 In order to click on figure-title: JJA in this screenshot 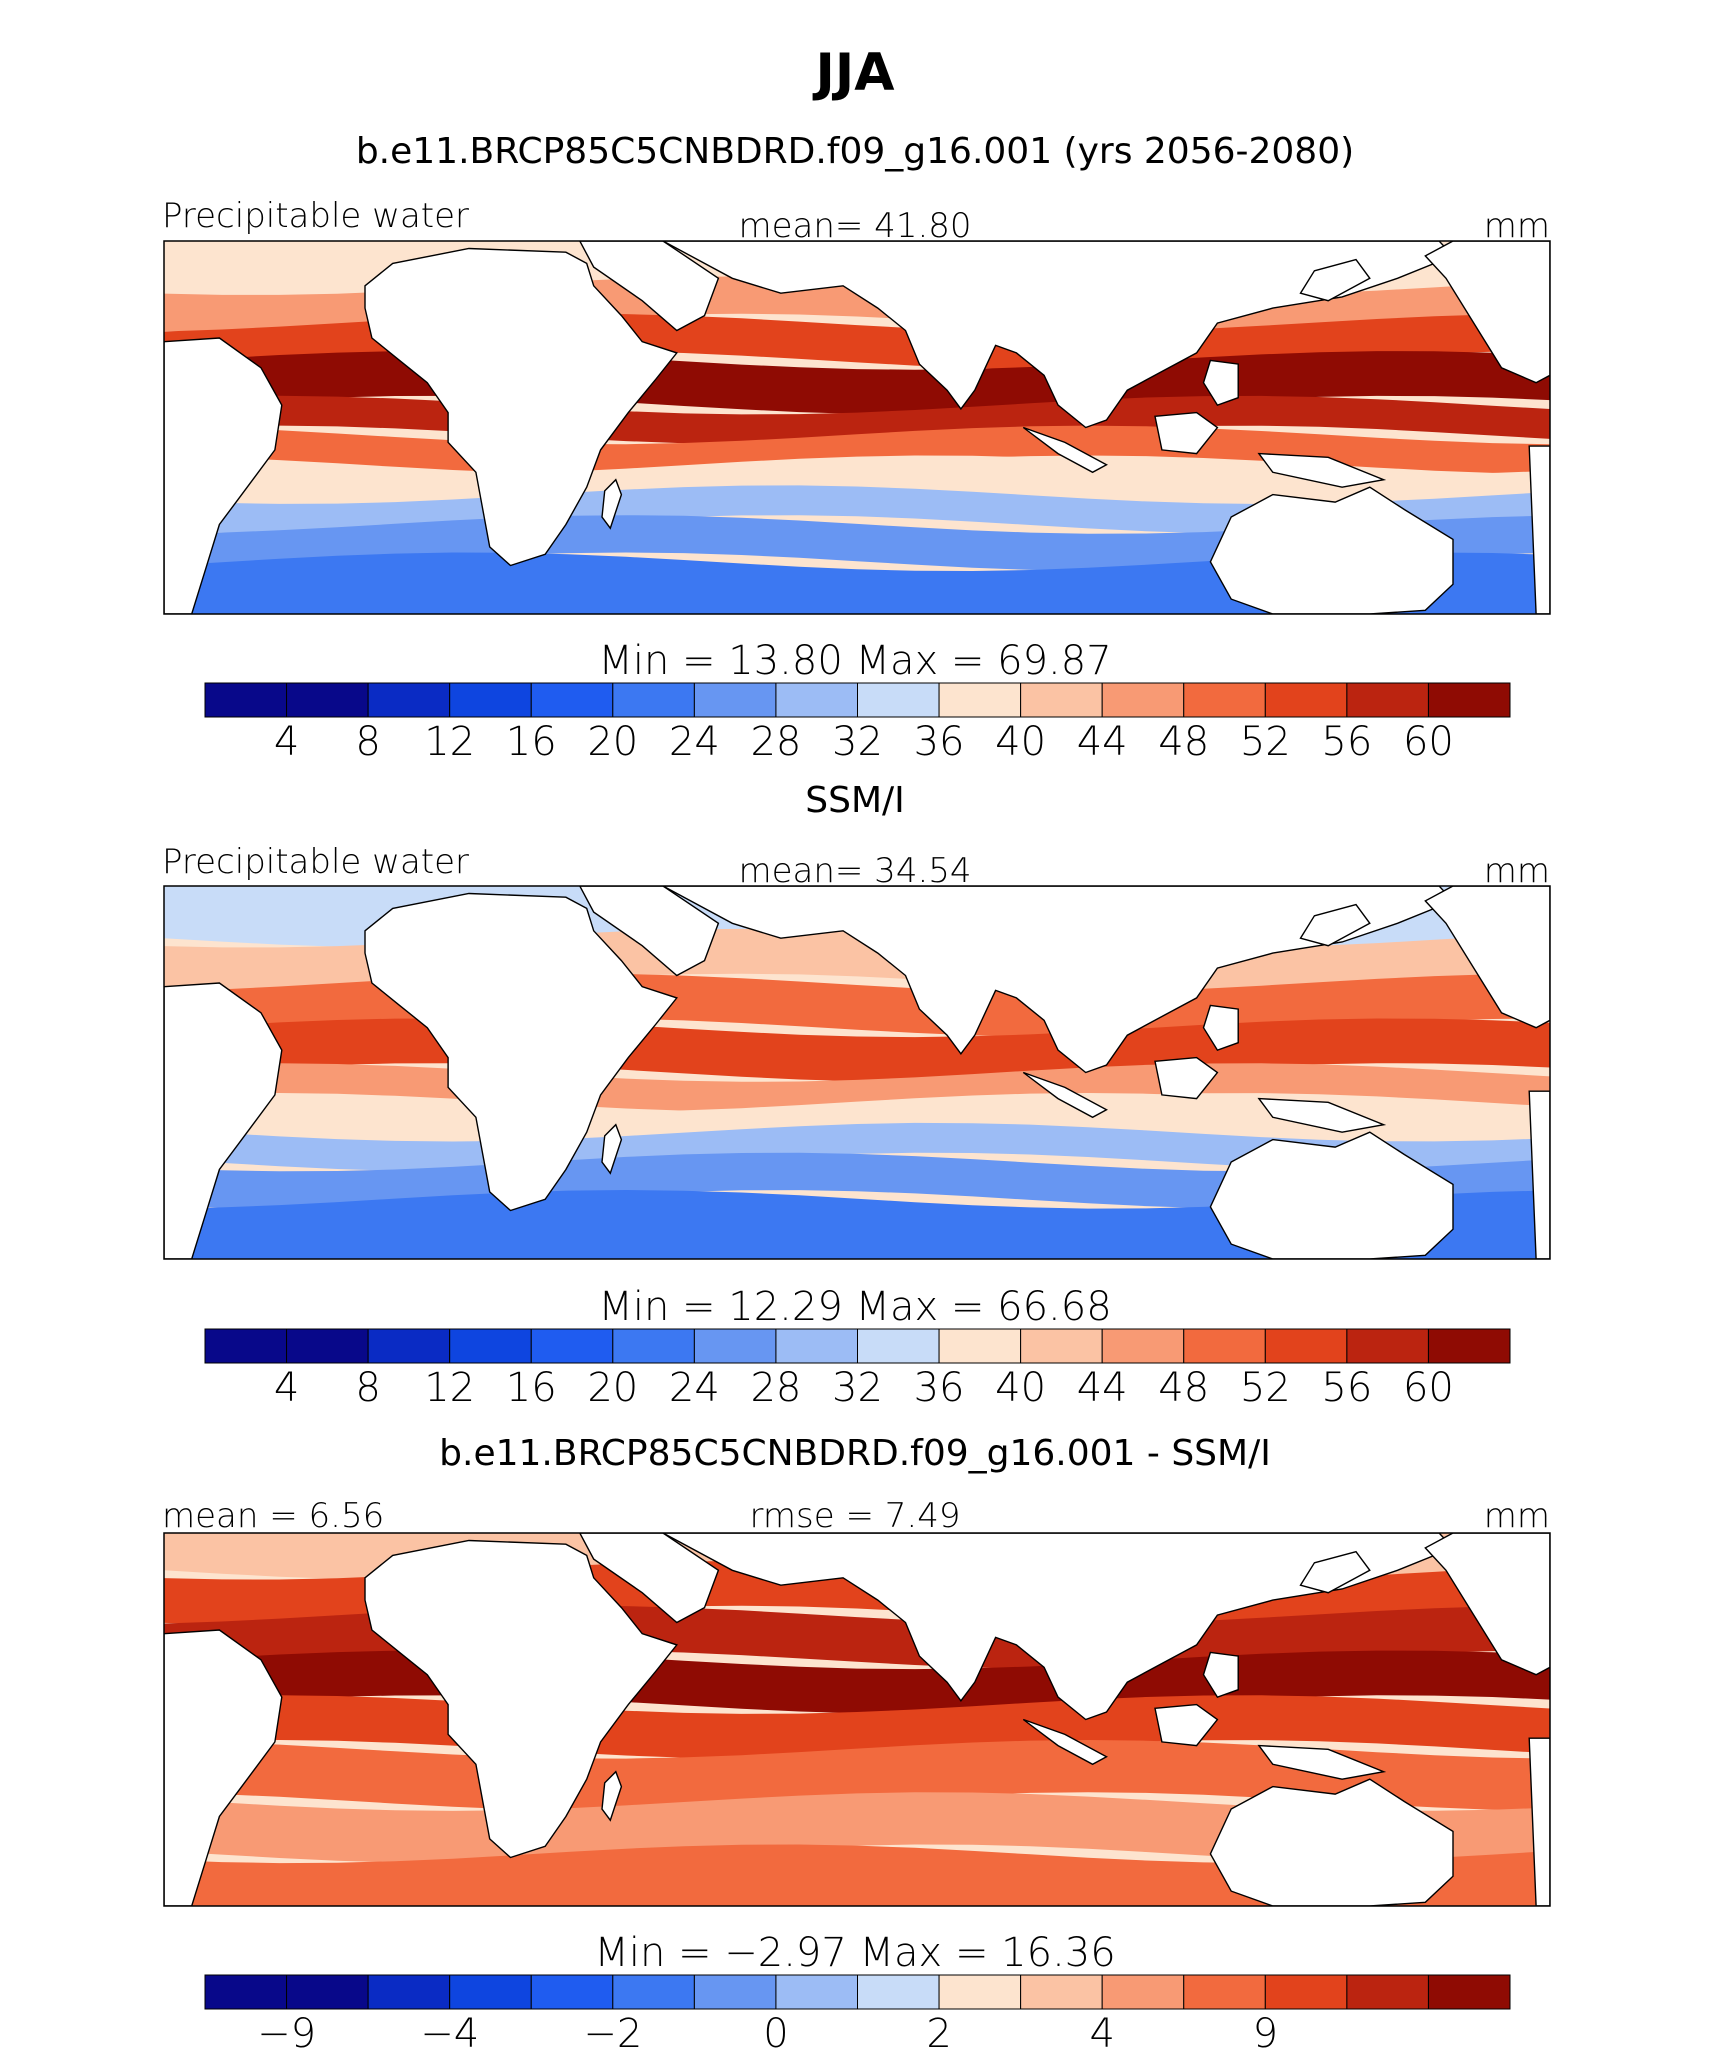, I will do `click(854, 73)`.